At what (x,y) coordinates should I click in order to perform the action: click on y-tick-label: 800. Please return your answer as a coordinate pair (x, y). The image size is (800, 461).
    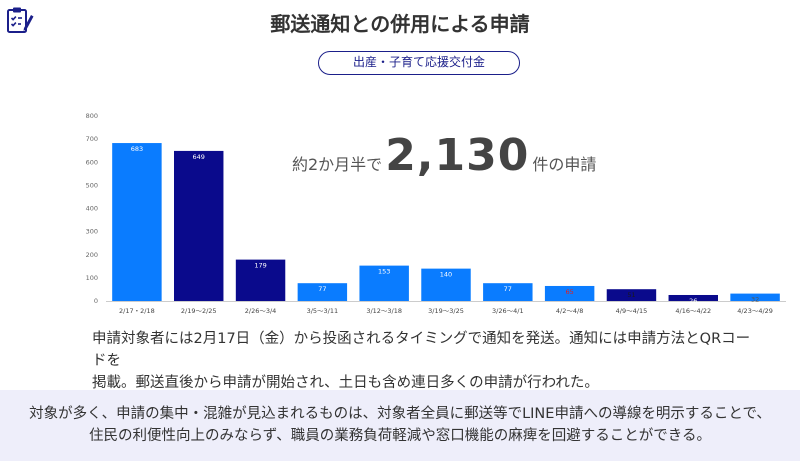
    Looking at the image, I should click on (92, 116).